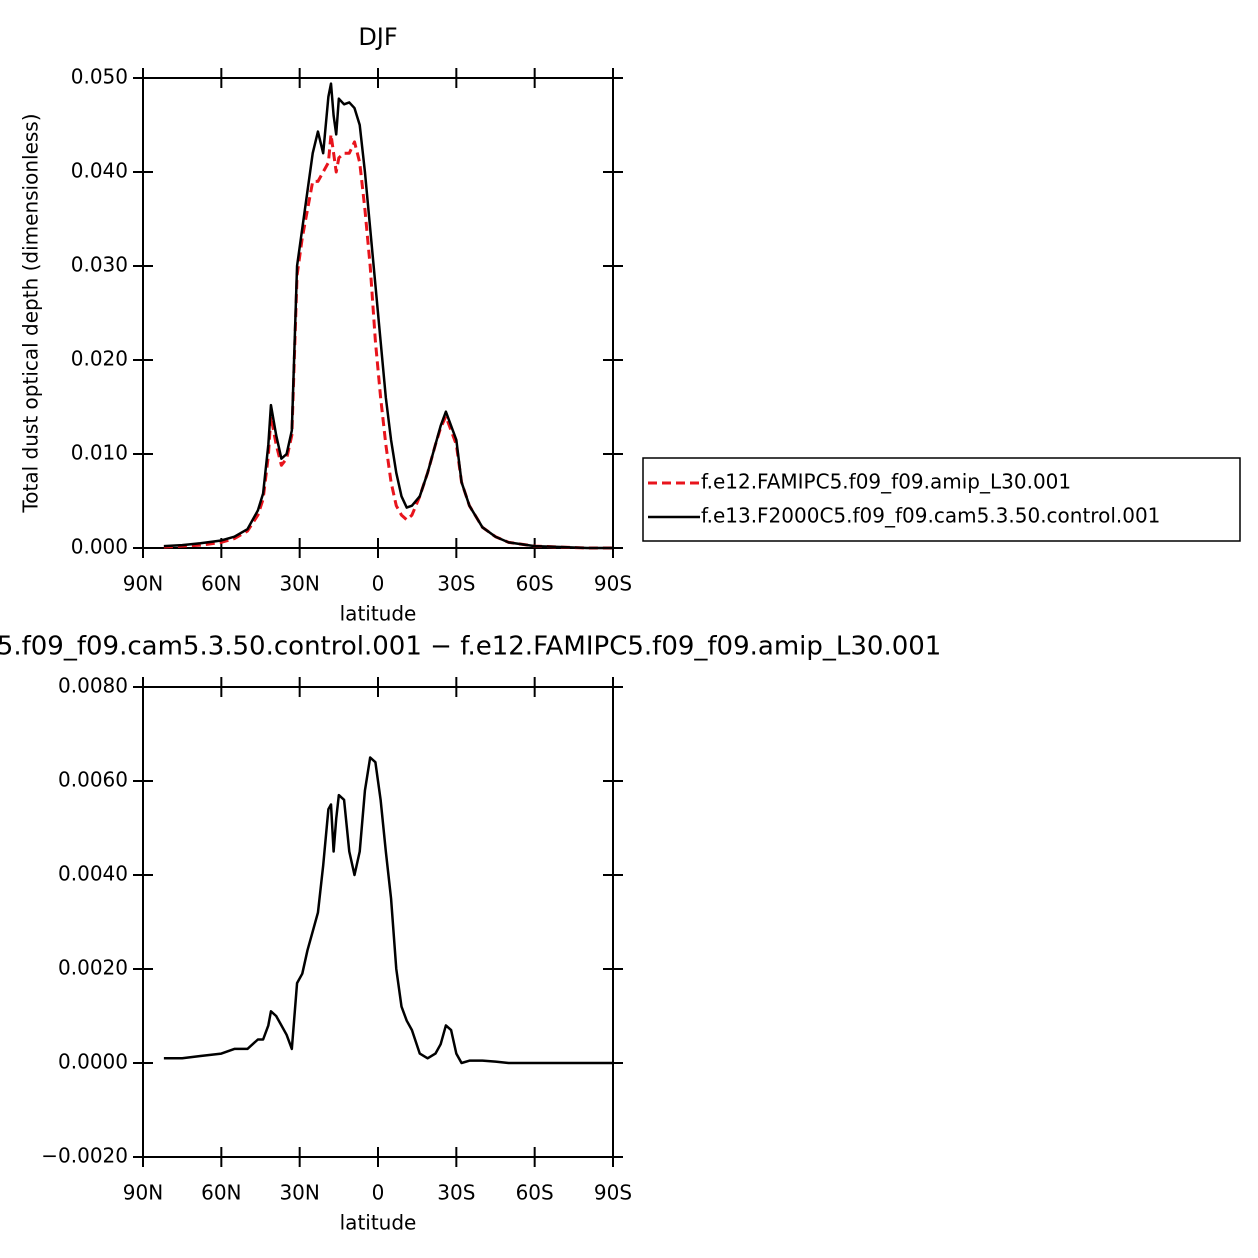  I want to click on y-tick-label: 0.0020, so click(93, 968).